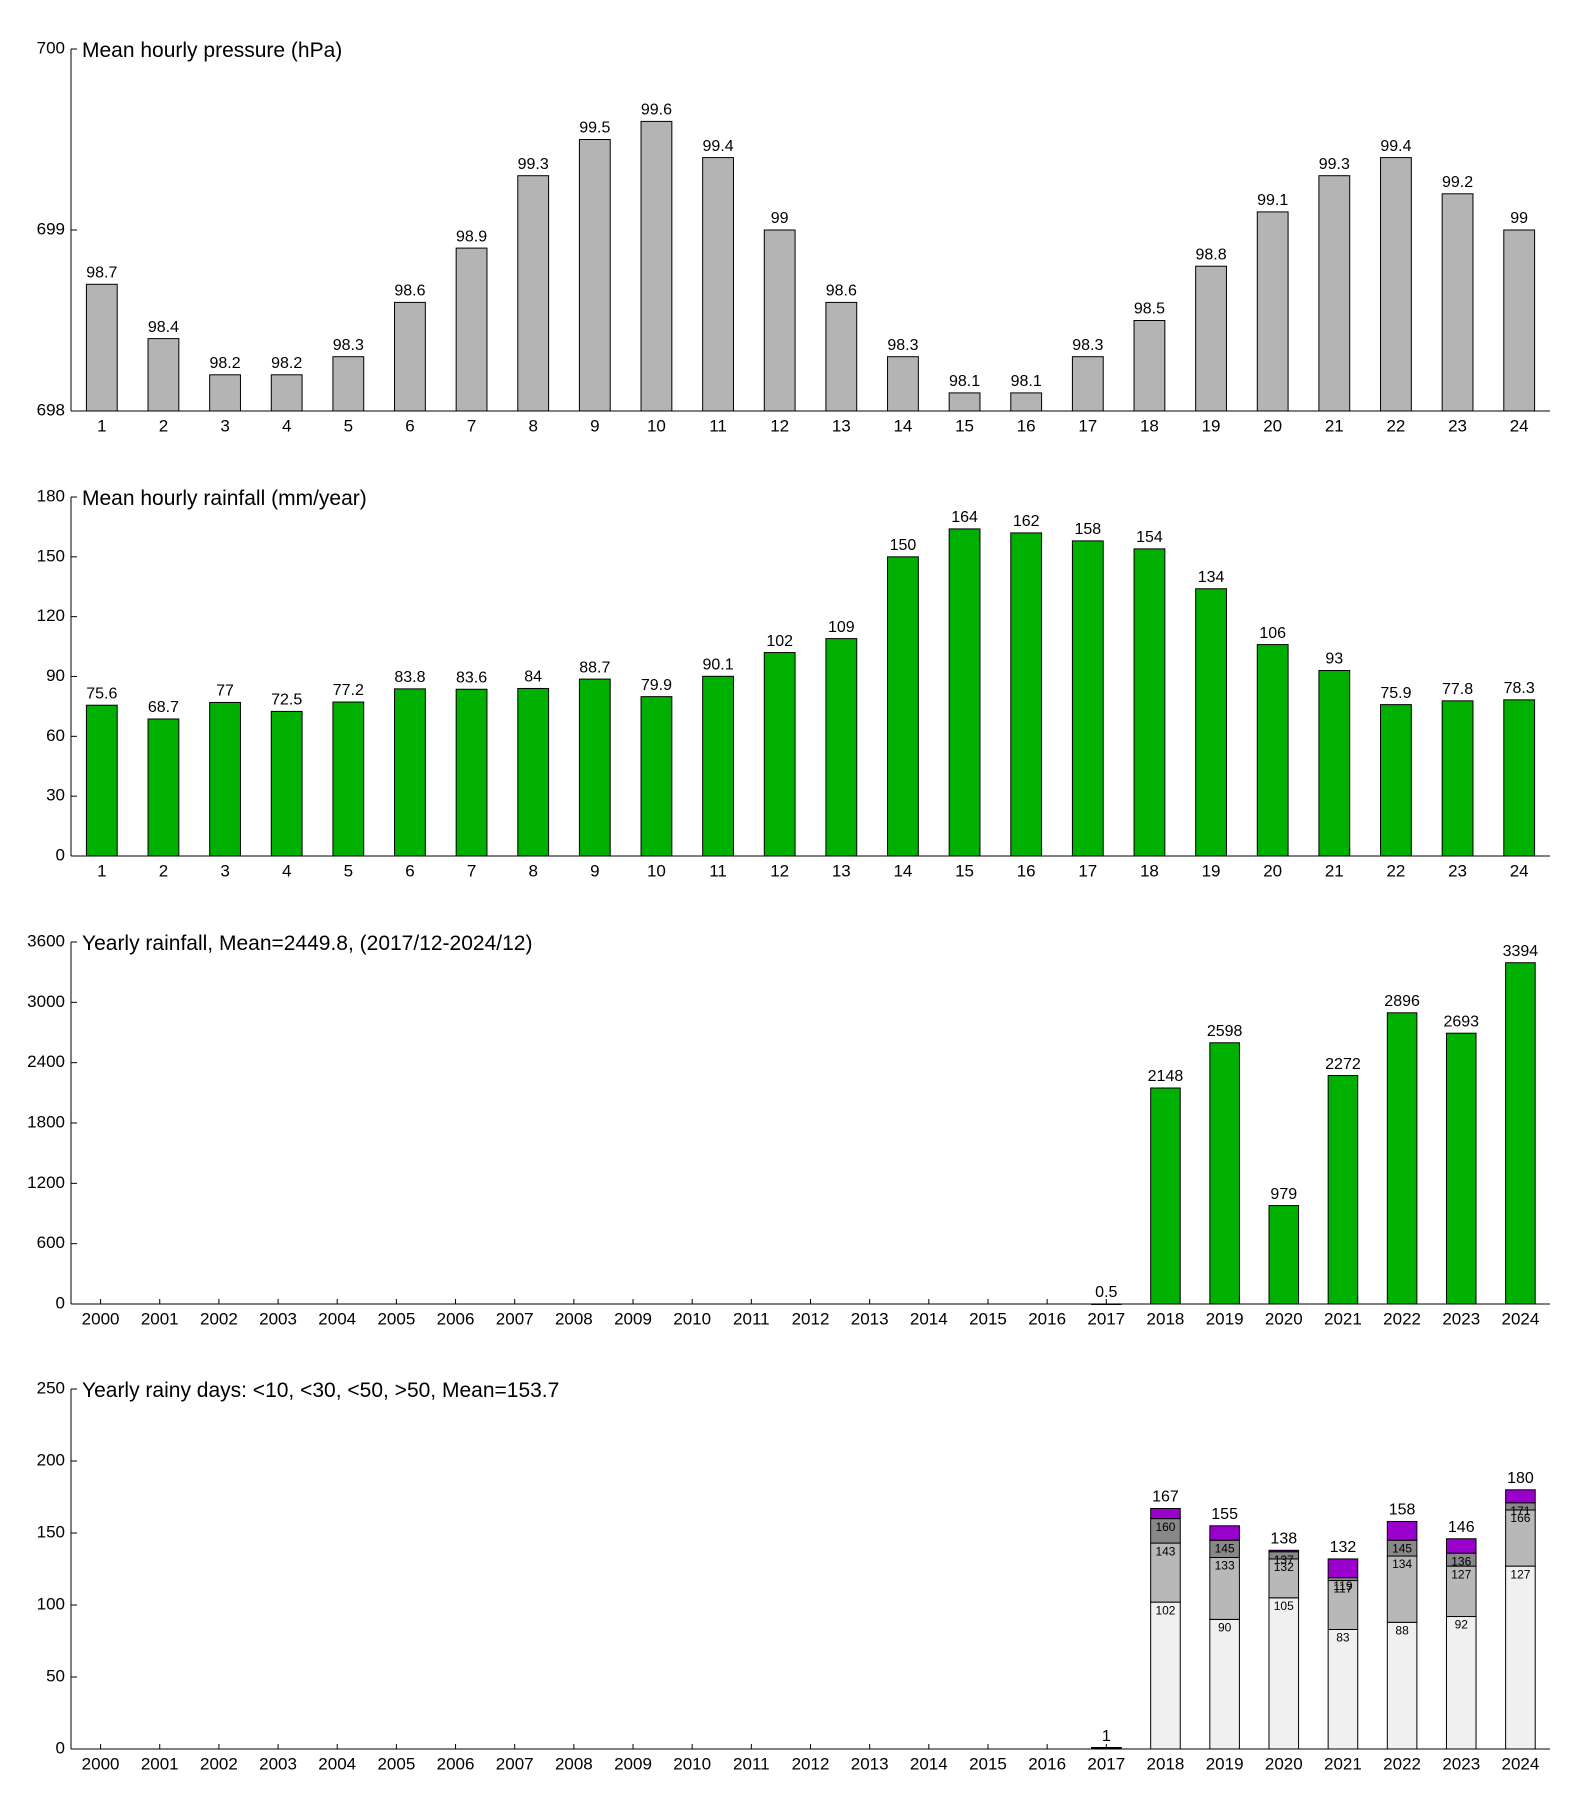  I want to click on y-tick-label: 699, so click(51, 228).